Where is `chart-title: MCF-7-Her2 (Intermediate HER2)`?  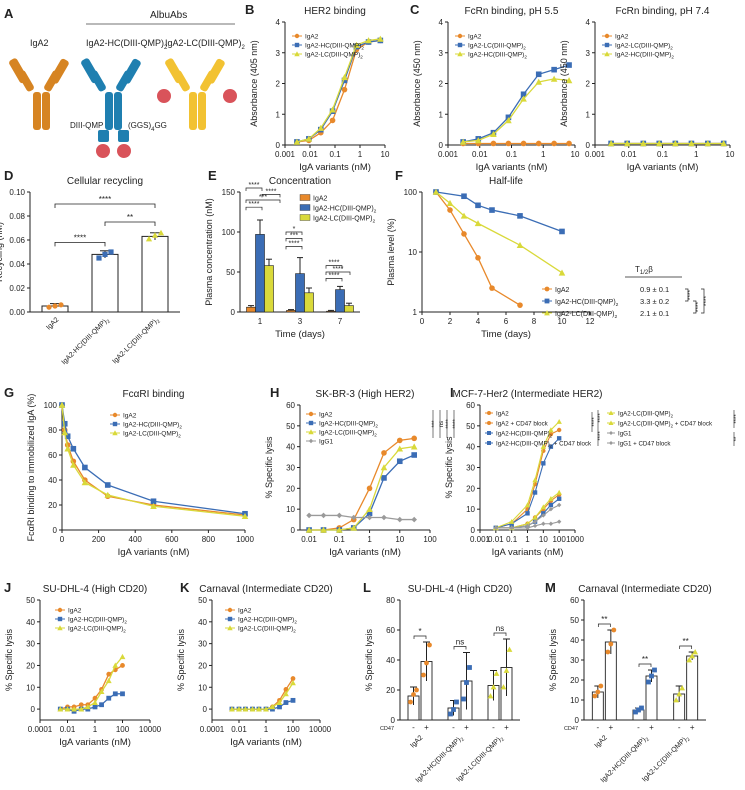 chart-title: MCF-7-Her2 (Intermediate HER2) is located at coordinates (527, 394).